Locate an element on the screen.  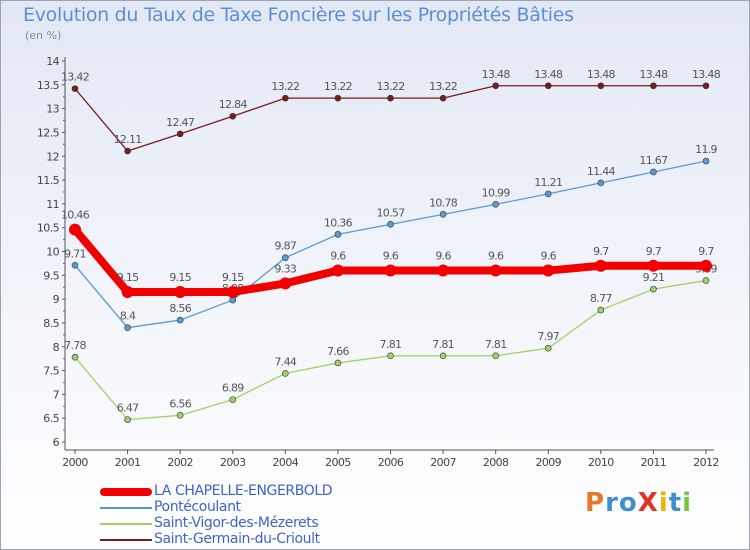
data-label: 6.56 is located at coordinates (180, 403).